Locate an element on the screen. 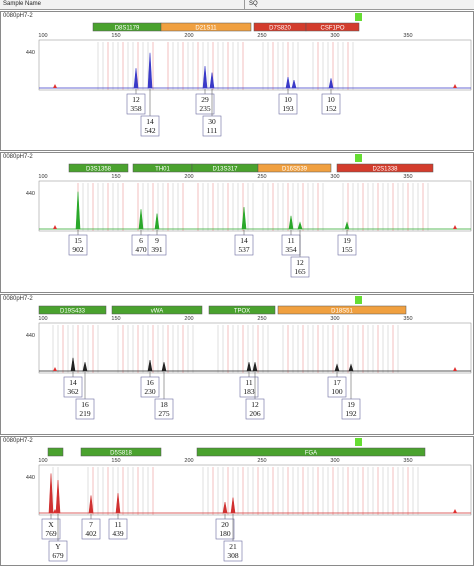 The height and width of the screenshot is (566, 474). header-divider is located at coordinates (244, 5).